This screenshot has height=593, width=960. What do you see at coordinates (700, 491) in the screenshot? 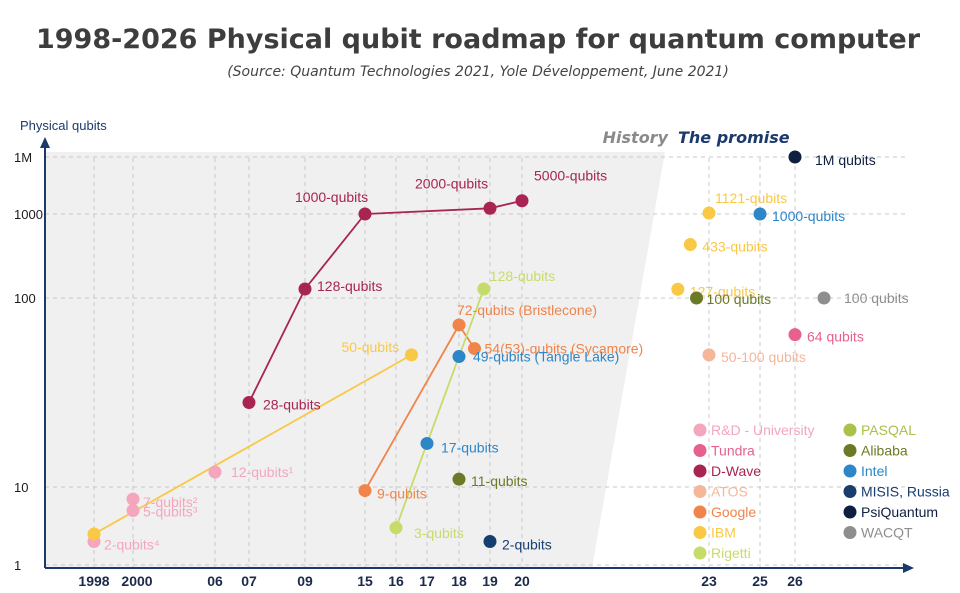
I see `legend-marker-atos` at bounding box center [700, 491].